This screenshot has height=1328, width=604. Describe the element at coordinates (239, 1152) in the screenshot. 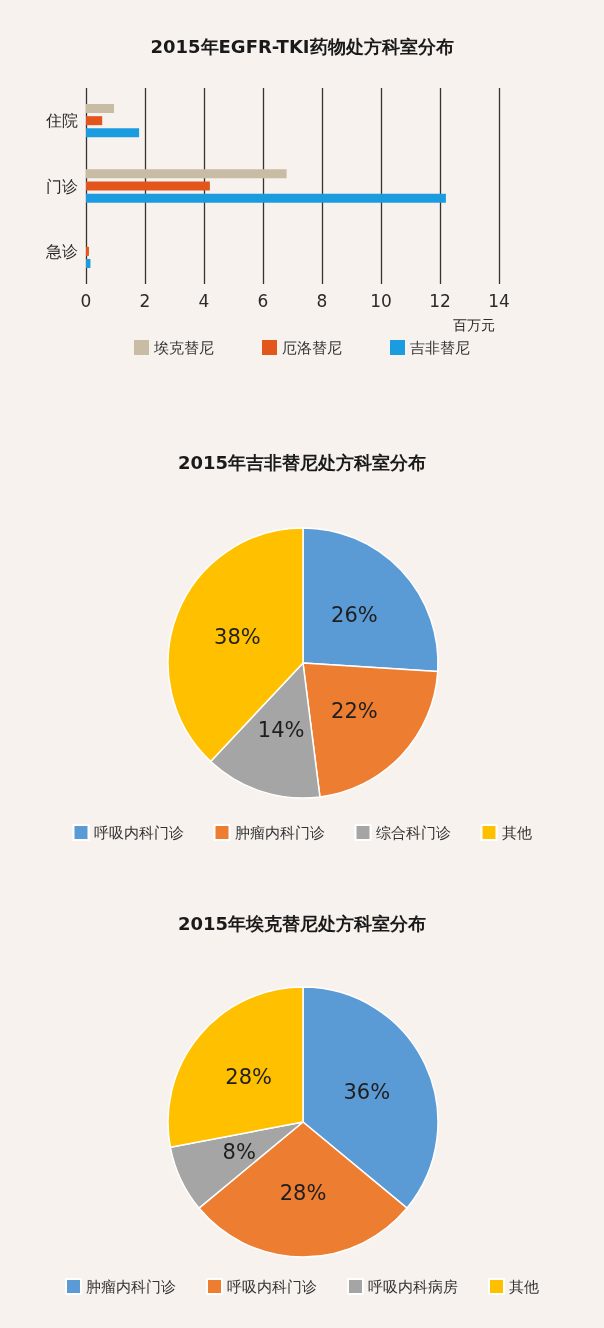

I see `data-label: 8%` at that location.